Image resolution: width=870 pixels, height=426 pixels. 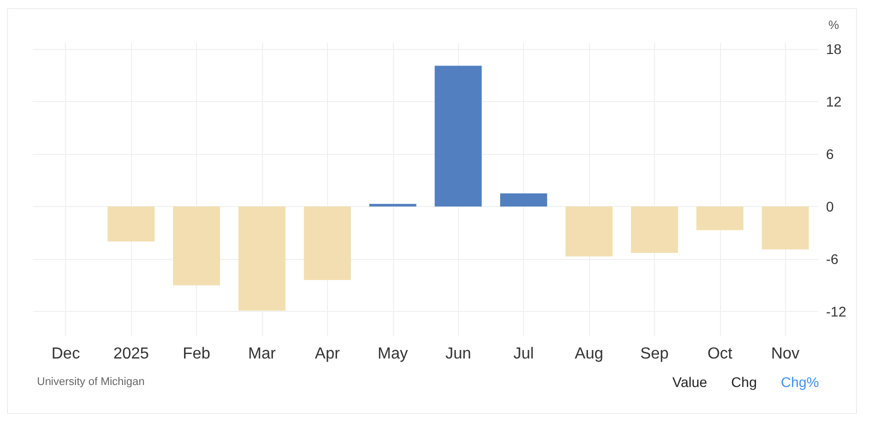 I want to click on x-tick-label: Sep, so click(x=654, y=354).